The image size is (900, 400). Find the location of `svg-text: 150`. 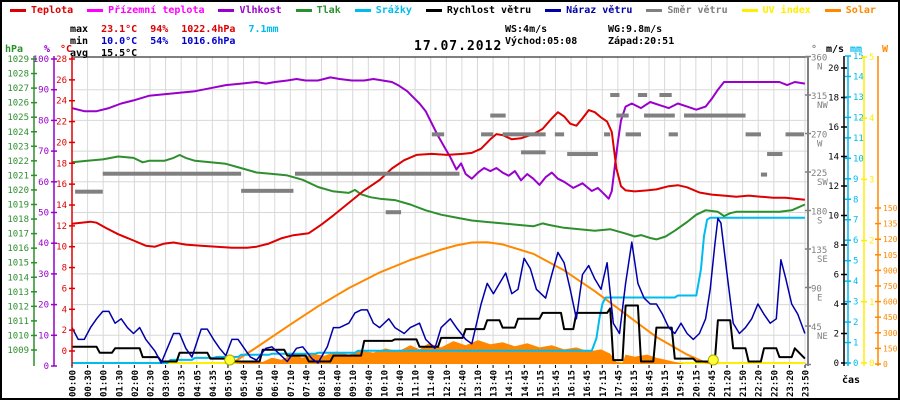

svg-text: 150 is located at coordinates (890, 348).